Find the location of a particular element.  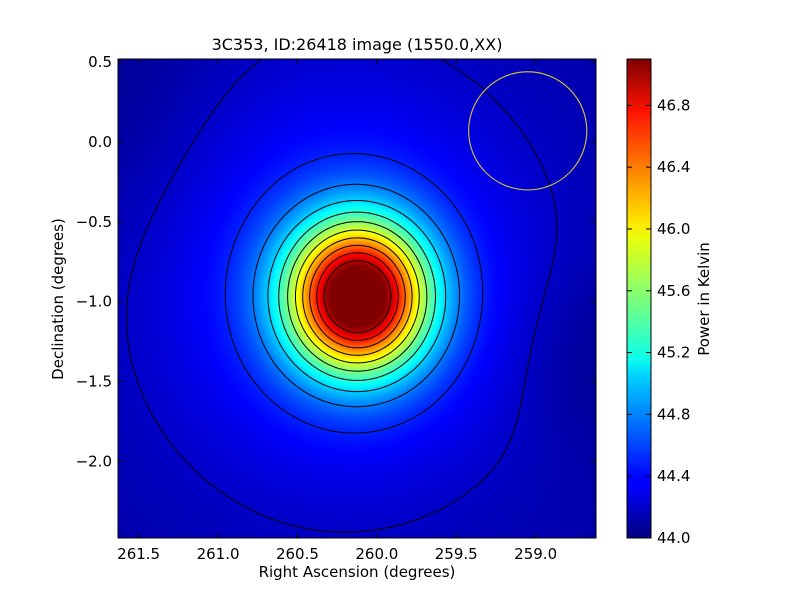

colorbar-tick-label: 44.0 is located at coordinates (673, 538).